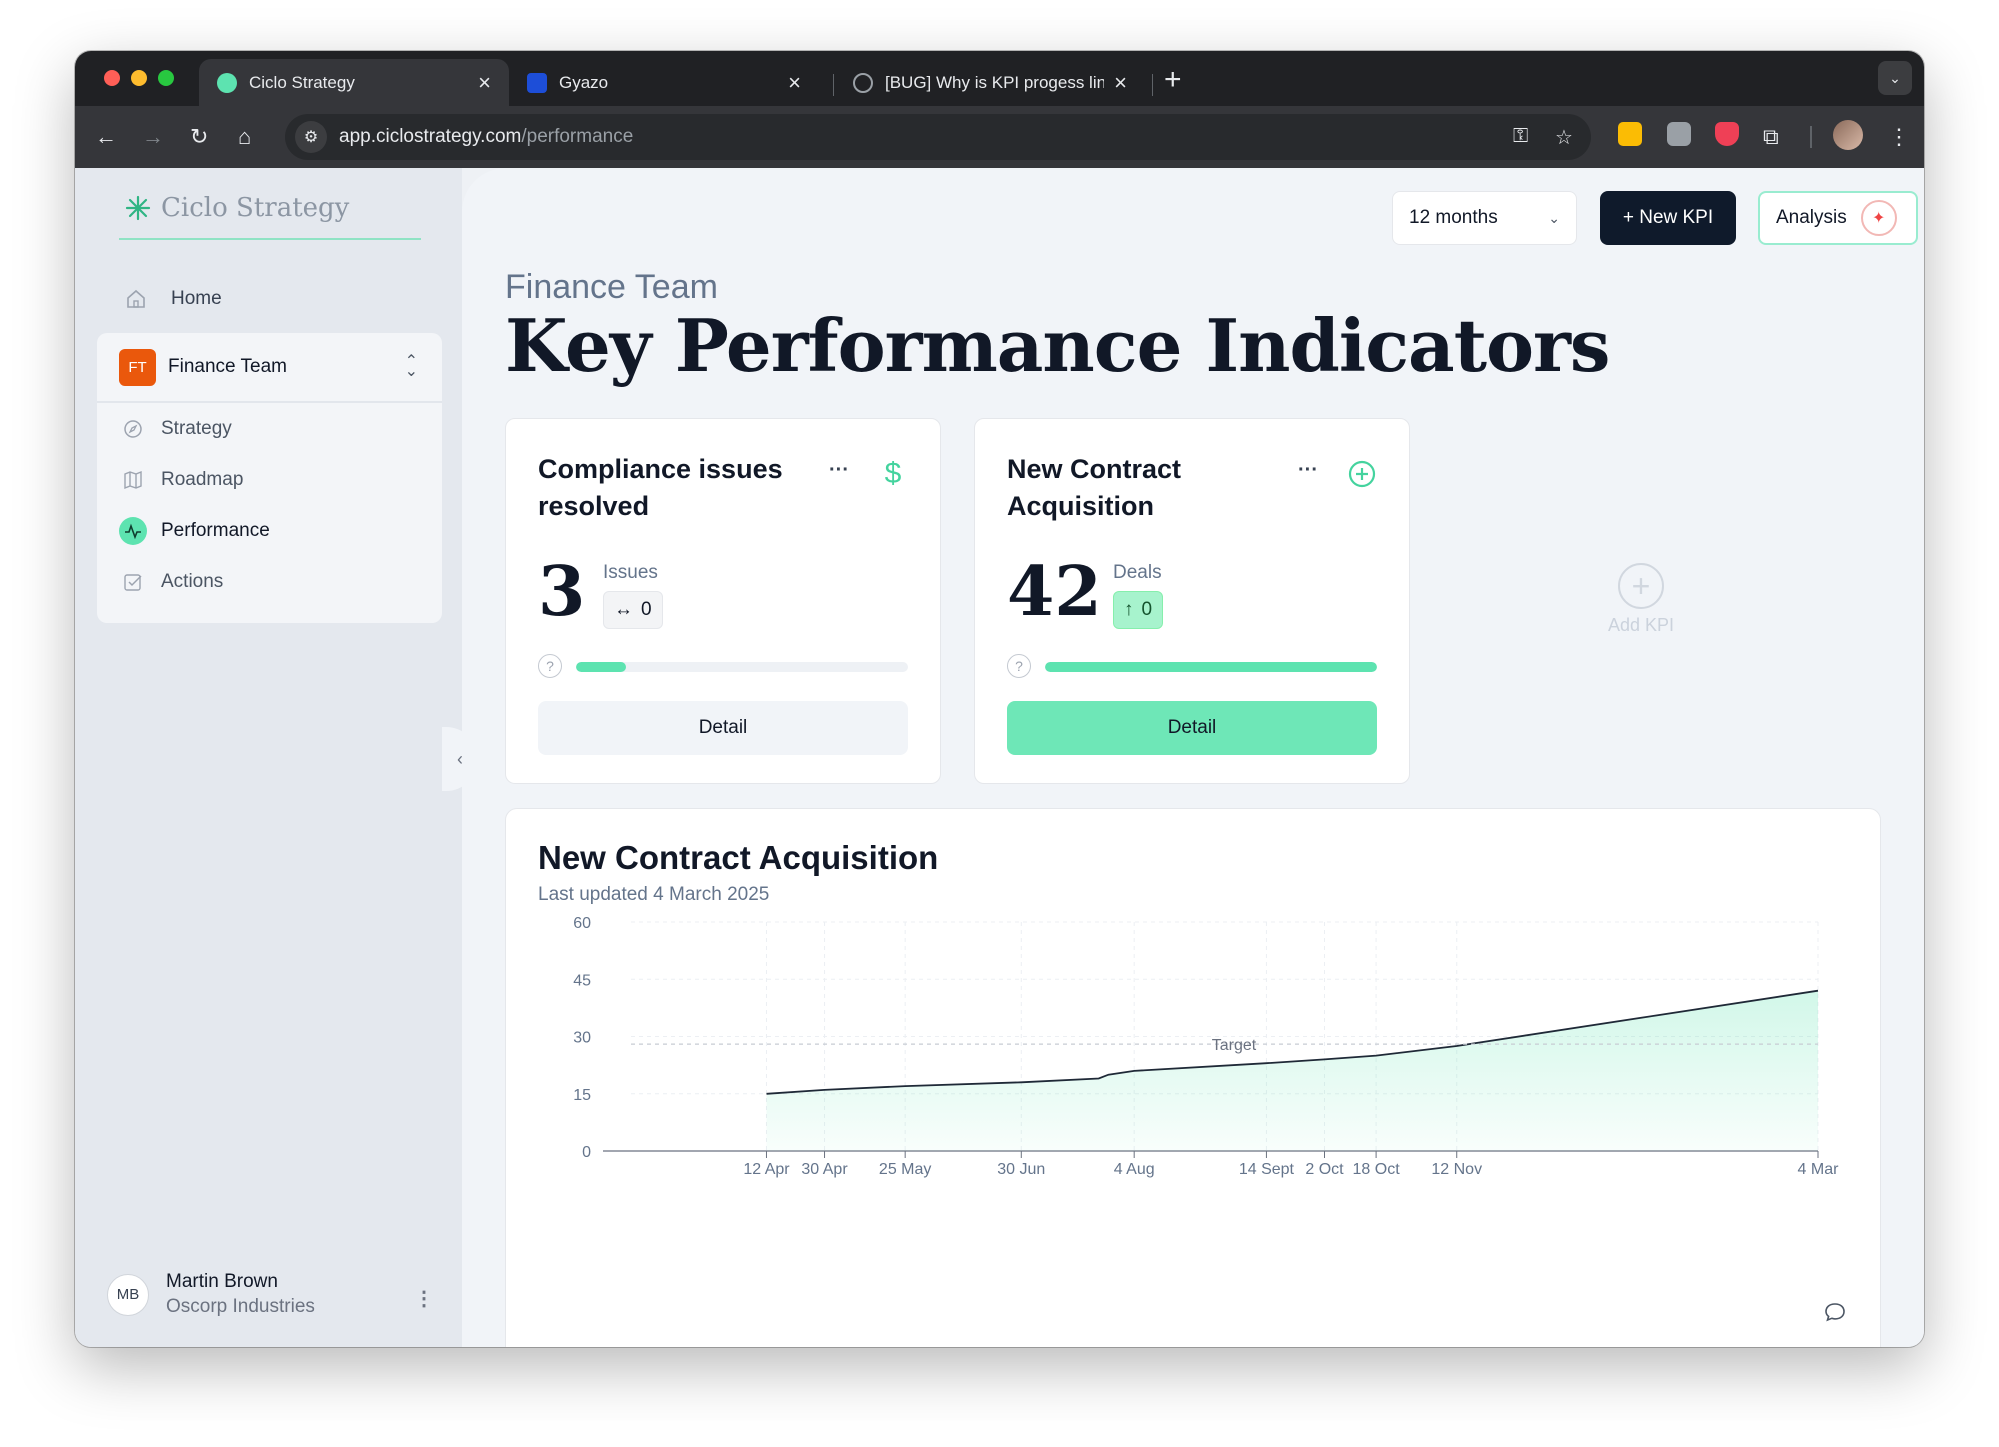 The image size is (1999, 1447). Describe the element at coordinates (181, 480) in the screenshot. I see `sidebar-item-roadmap: Roadmap` at that location.